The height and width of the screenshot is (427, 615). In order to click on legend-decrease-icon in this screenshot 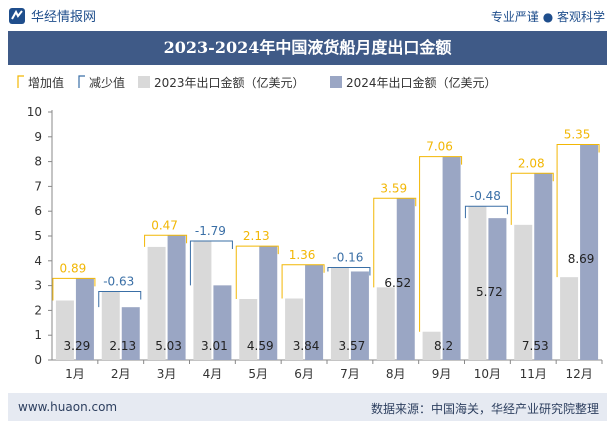, I will do `click(81, 81)`.